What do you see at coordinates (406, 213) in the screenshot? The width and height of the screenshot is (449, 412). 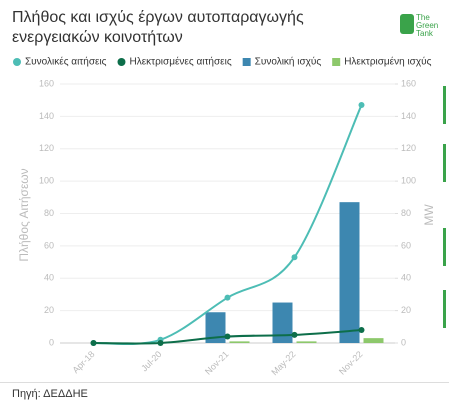 I see `y2-tick-label: 80` at bounding box center [406, 213].